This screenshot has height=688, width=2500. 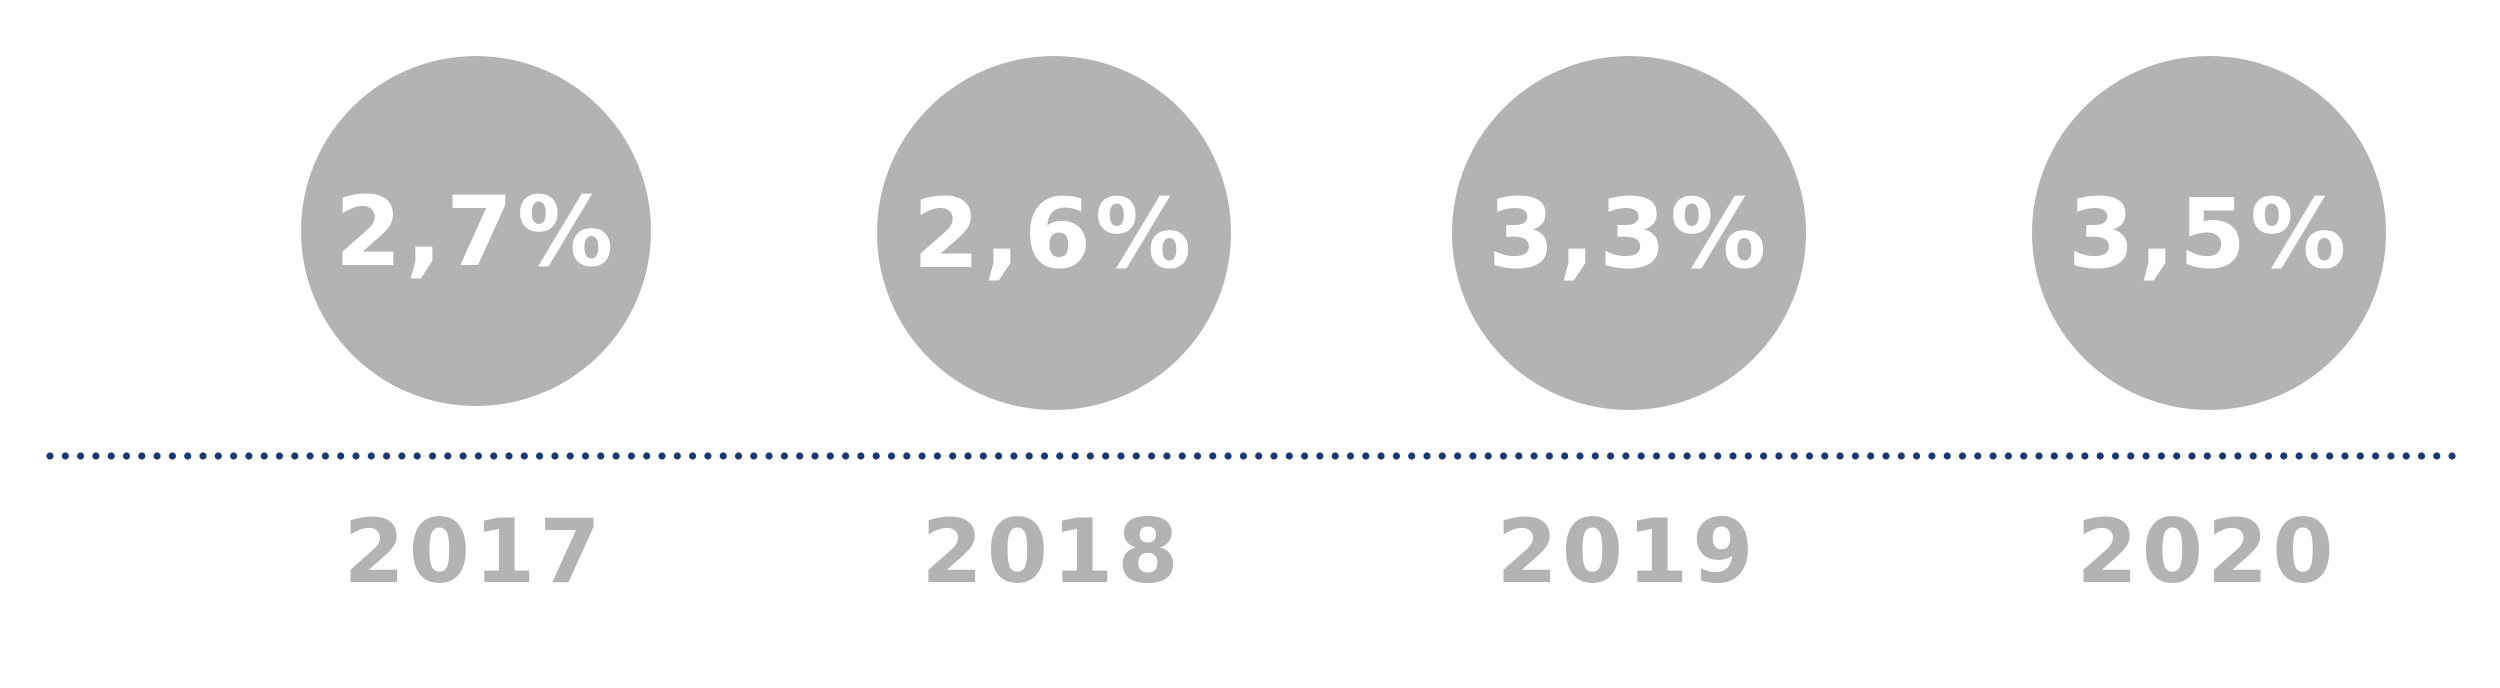 What do you see at coordinates (1251, 456) in the screenshot?
I see `timeline-dotted-line` at bounding box center [1251, 456].